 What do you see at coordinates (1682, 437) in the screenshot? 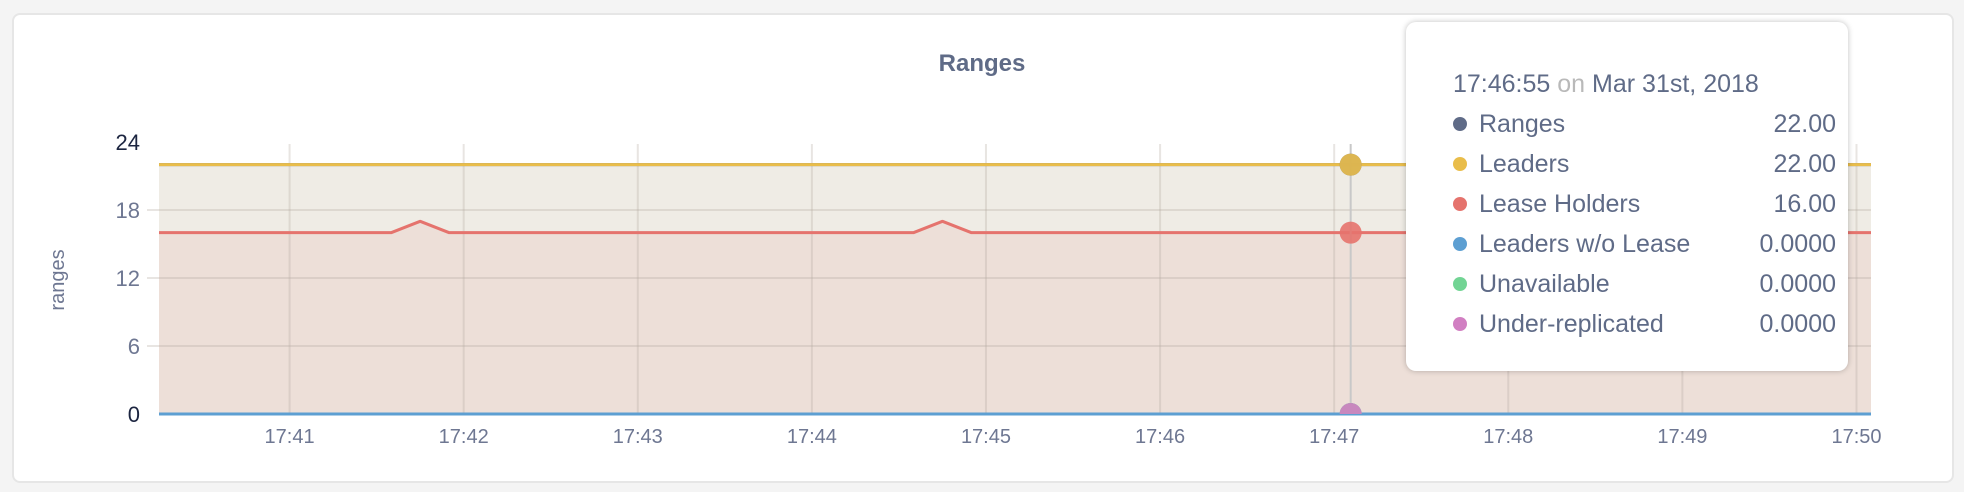
I see `x-tick-label: 17:49` at bounding box center [1682, 437].